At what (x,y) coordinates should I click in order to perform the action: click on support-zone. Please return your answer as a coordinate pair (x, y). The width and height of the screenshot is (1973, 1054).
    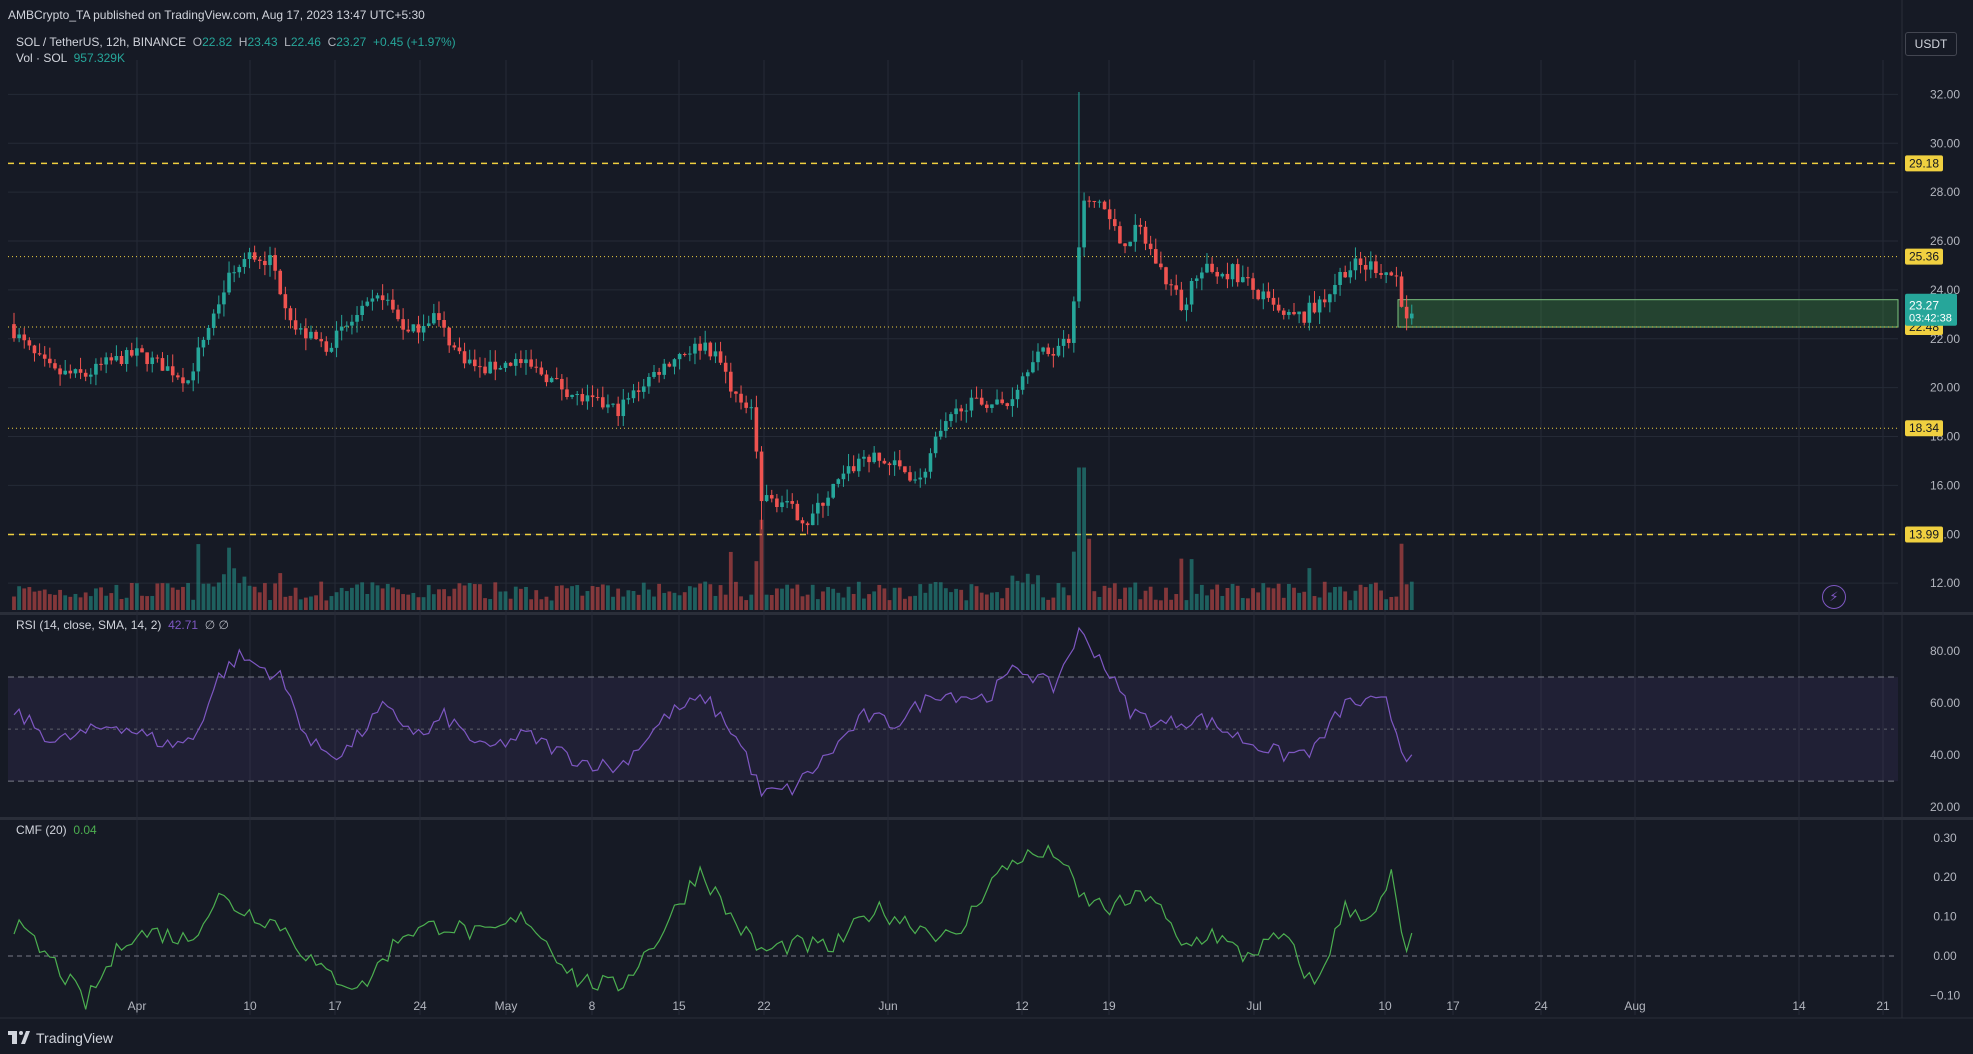
    Looking at the image, I should click on (1648, 313).